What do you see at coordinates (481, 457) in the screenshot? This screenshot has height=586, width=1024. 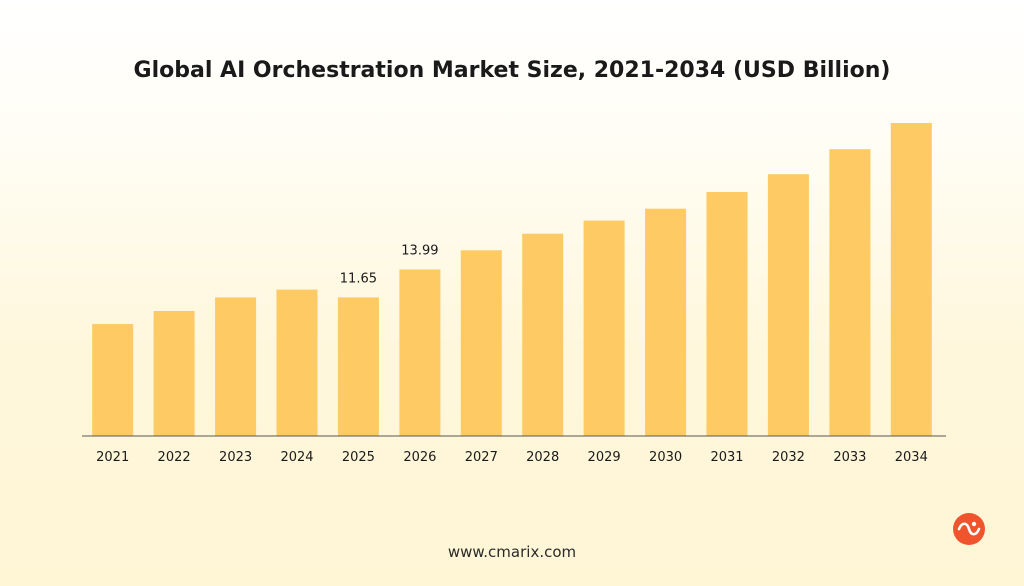 I see `x-tick-label: 2027` at bounding box center [481, 457].